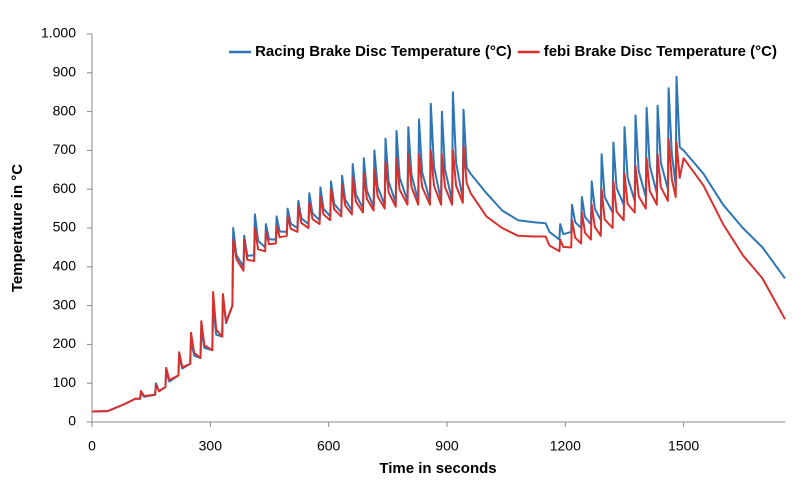  Describe the element at coordinates (211, 446) in the screenshot. I see `x-tick-label: 300` at that location.